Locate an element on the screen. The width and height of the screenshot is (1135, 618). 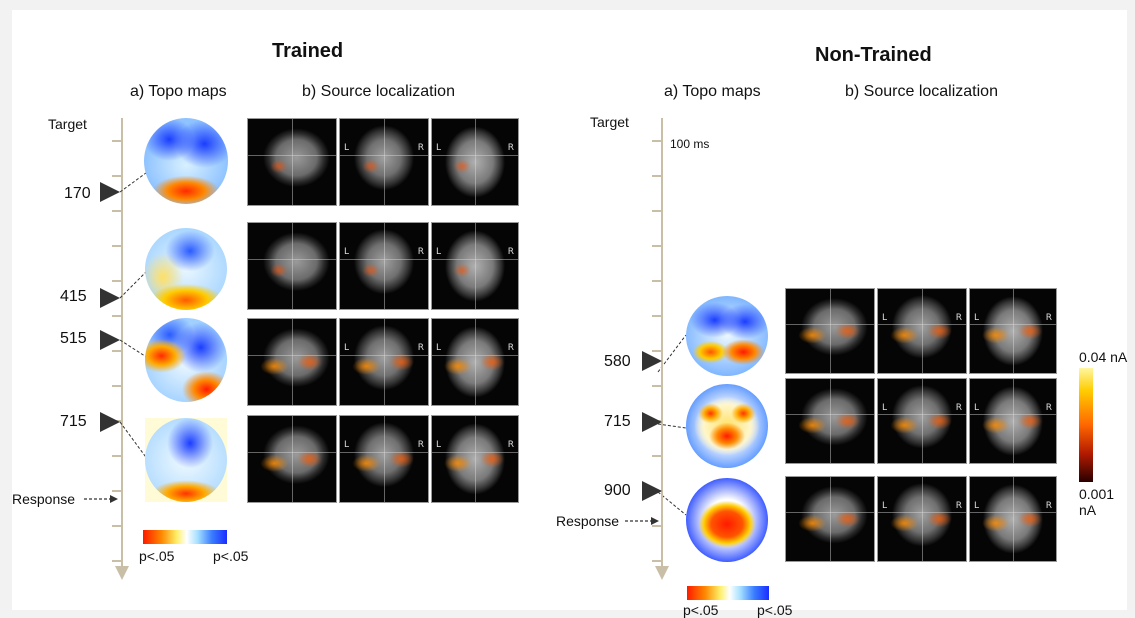
nontrained-scale-bar is located at coordinates (728, 593).